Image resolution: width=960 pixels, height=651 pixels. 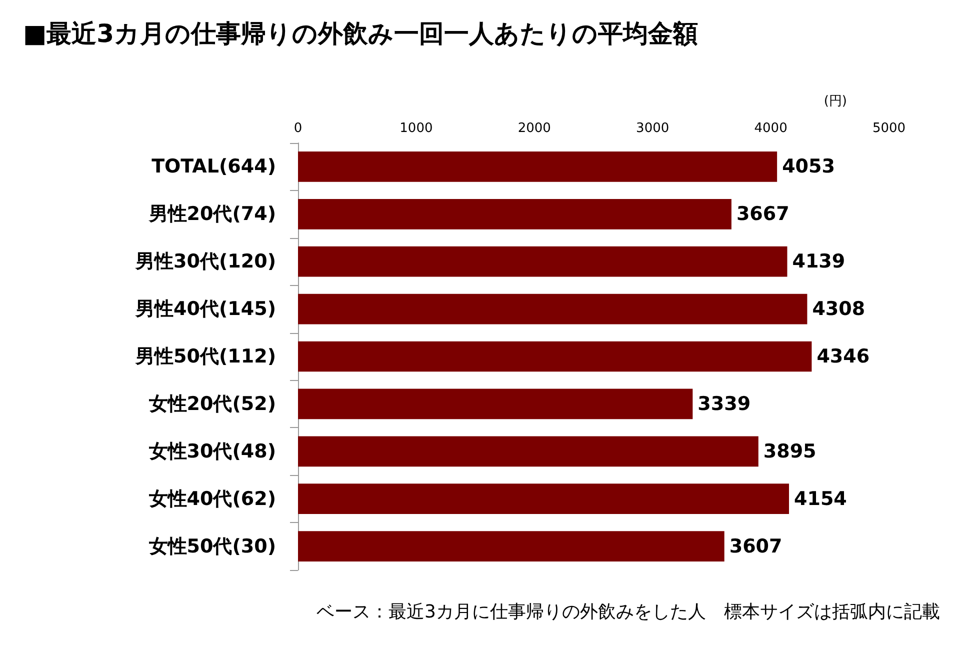 I want to click on chart-title: ■最近3カ月の仕事帰りの外飲み一回一人あたりの平均金額, so click(x=360, y=33).